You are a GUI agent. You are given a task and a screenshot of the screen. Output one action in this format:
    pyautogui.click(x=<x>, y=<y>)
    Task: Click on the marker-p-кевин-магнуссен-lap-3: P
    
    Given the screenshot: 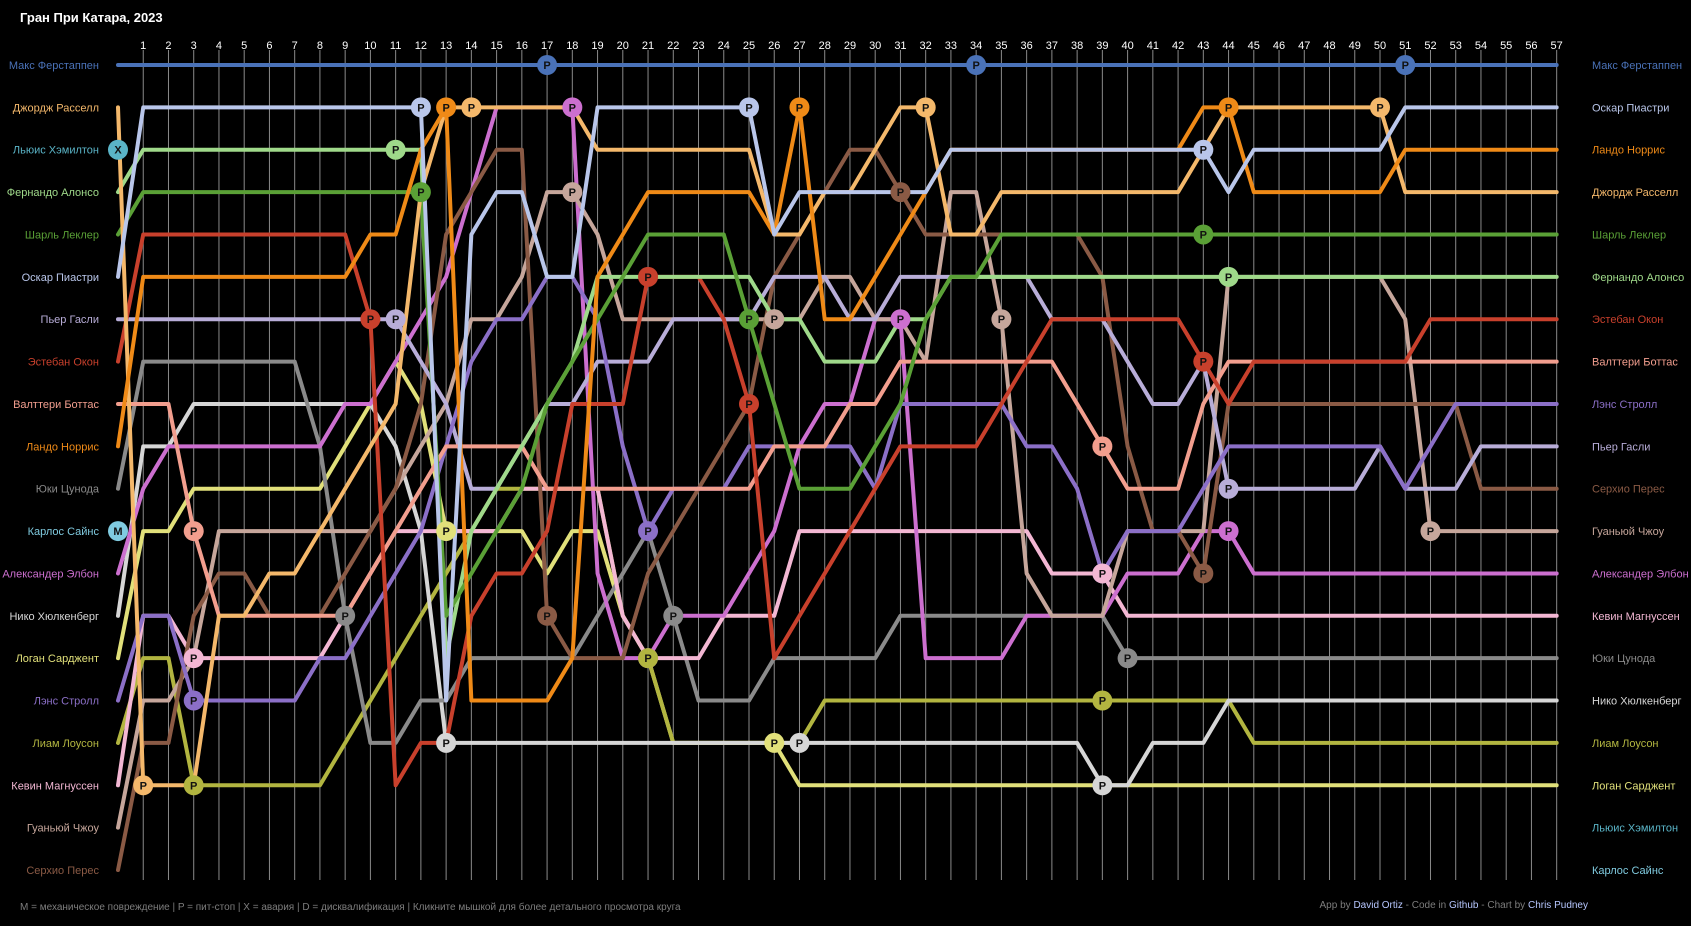 What is the action you would take?
    pyautogui.click(x=193, y=658)
    